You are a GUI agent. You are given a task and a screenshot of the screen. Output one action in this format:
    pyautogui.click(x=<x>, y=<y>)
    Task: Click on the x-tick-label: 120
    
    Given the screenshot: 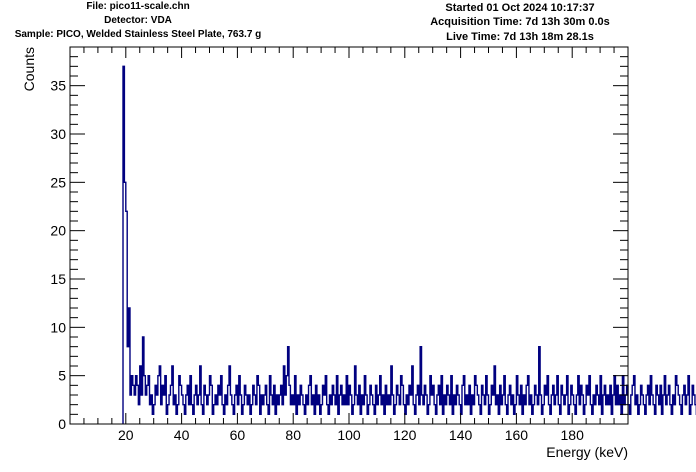 What is the action you would take?
    pyautogui.click(x=405, y=435)
    